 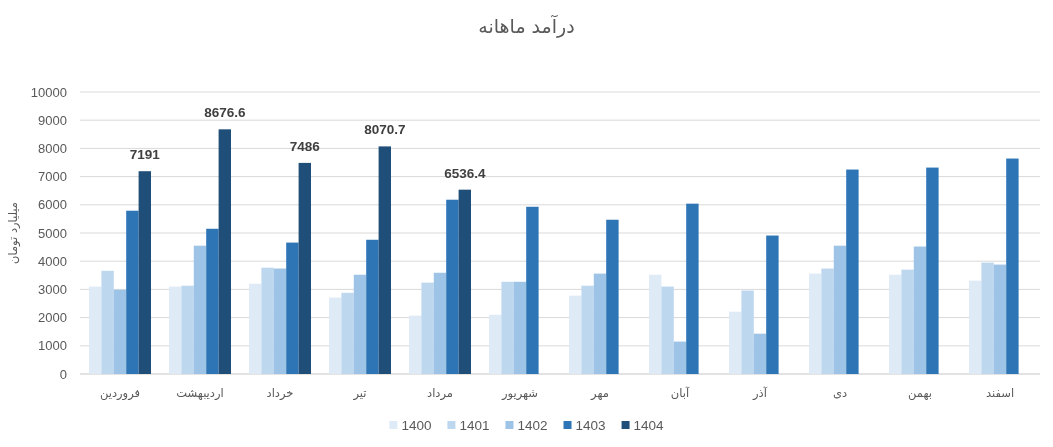 What do you see at coordinates (13, 233) in the screenshot?
I see `y-axis-title: میلیارد تومان` at bounding box center [13, 233].